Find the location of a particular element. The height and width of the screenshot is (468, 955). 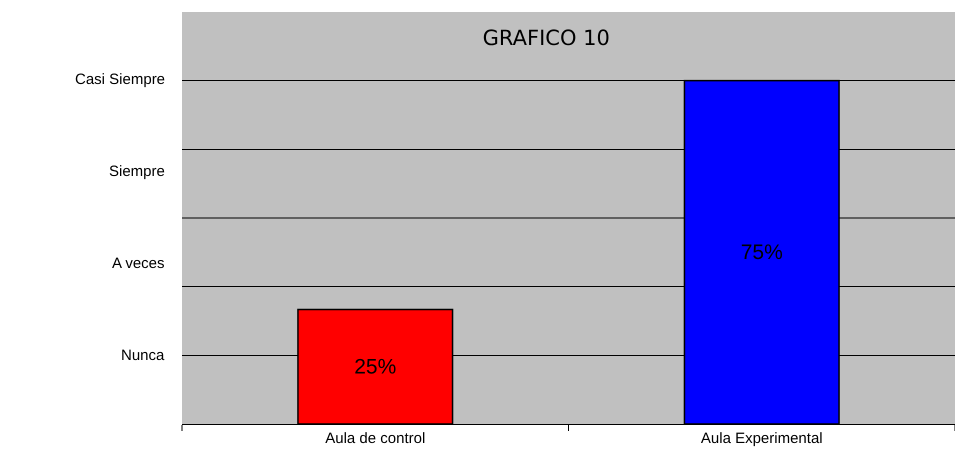

x-tick-label: Aula Experimental is located at coordinates (761, 438).